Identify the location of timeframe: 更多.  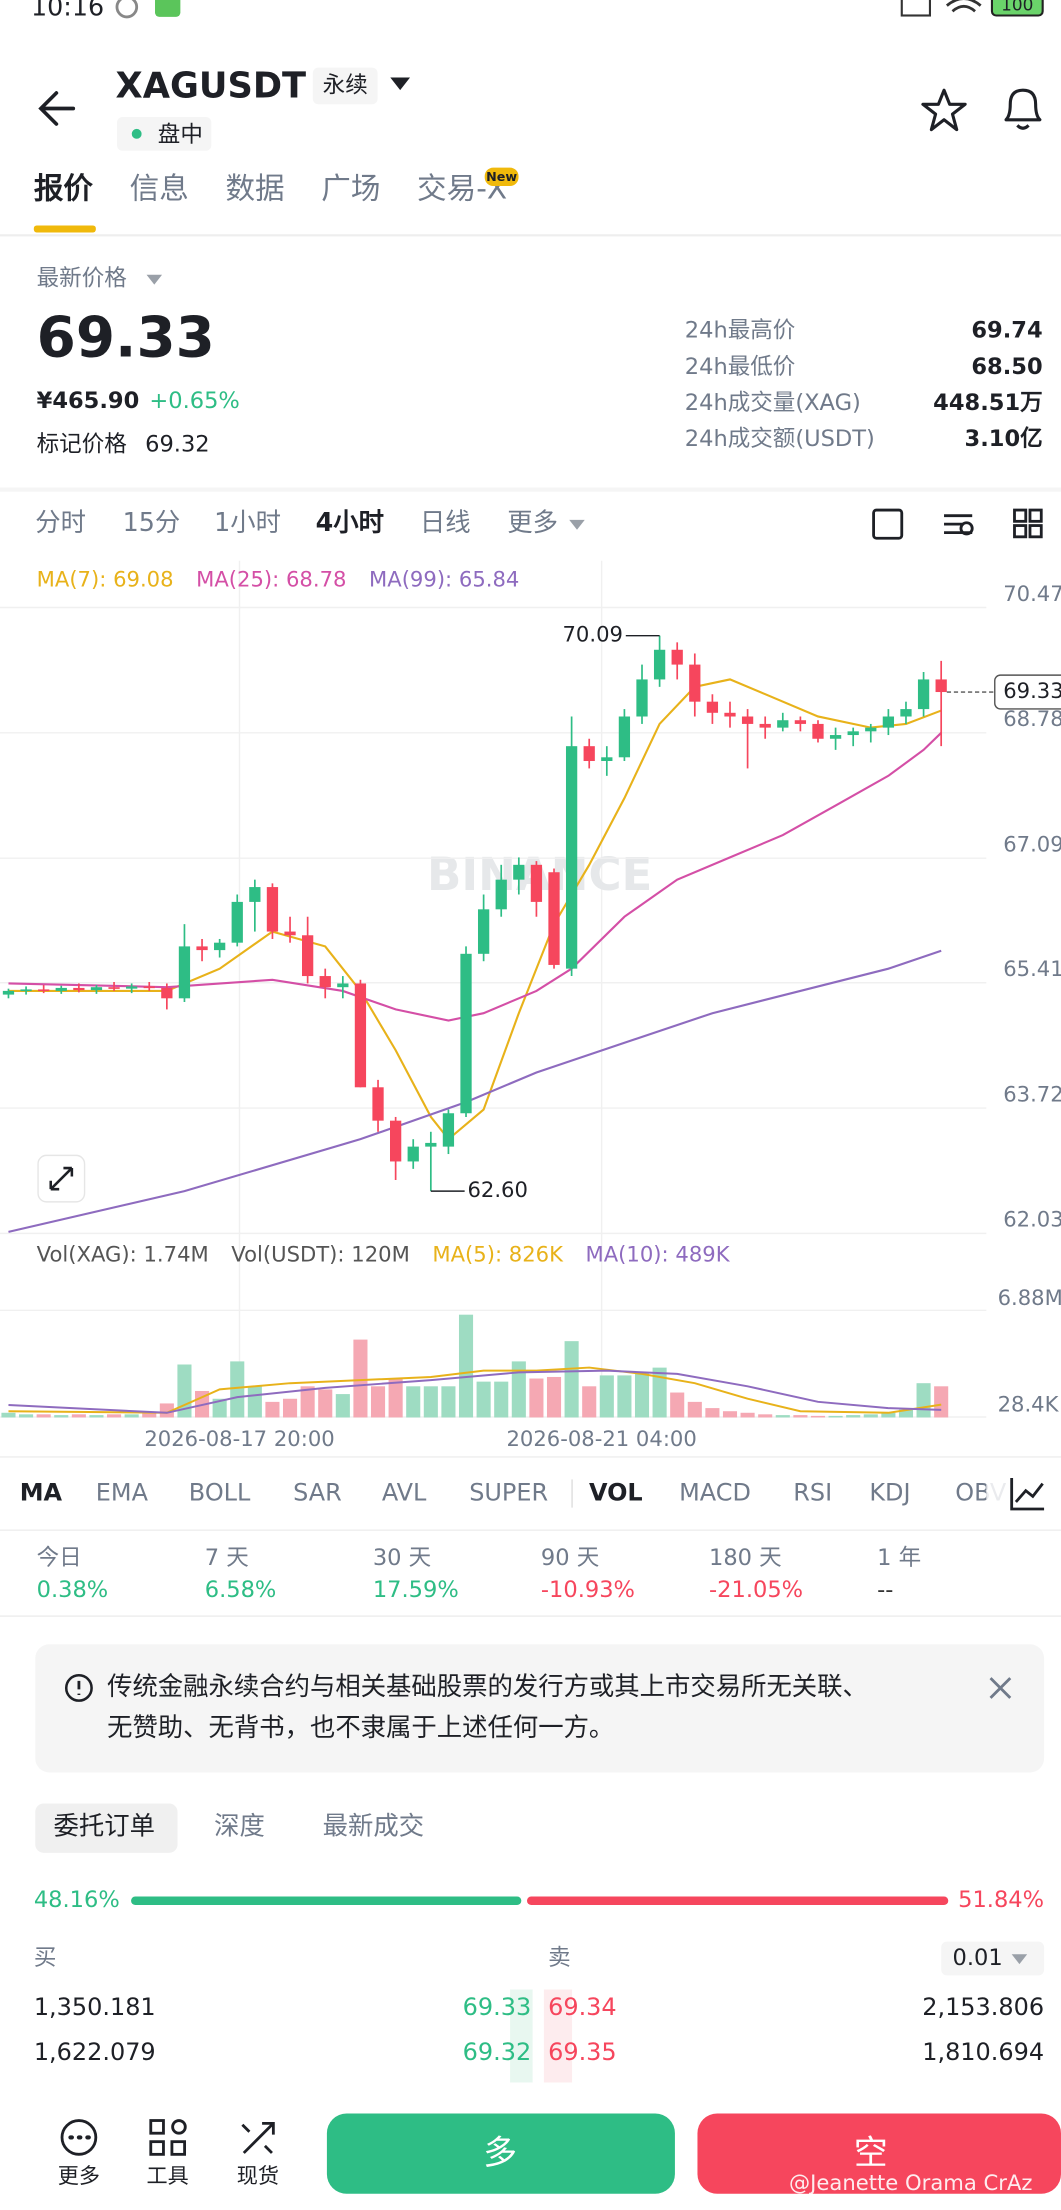
(532, 522).